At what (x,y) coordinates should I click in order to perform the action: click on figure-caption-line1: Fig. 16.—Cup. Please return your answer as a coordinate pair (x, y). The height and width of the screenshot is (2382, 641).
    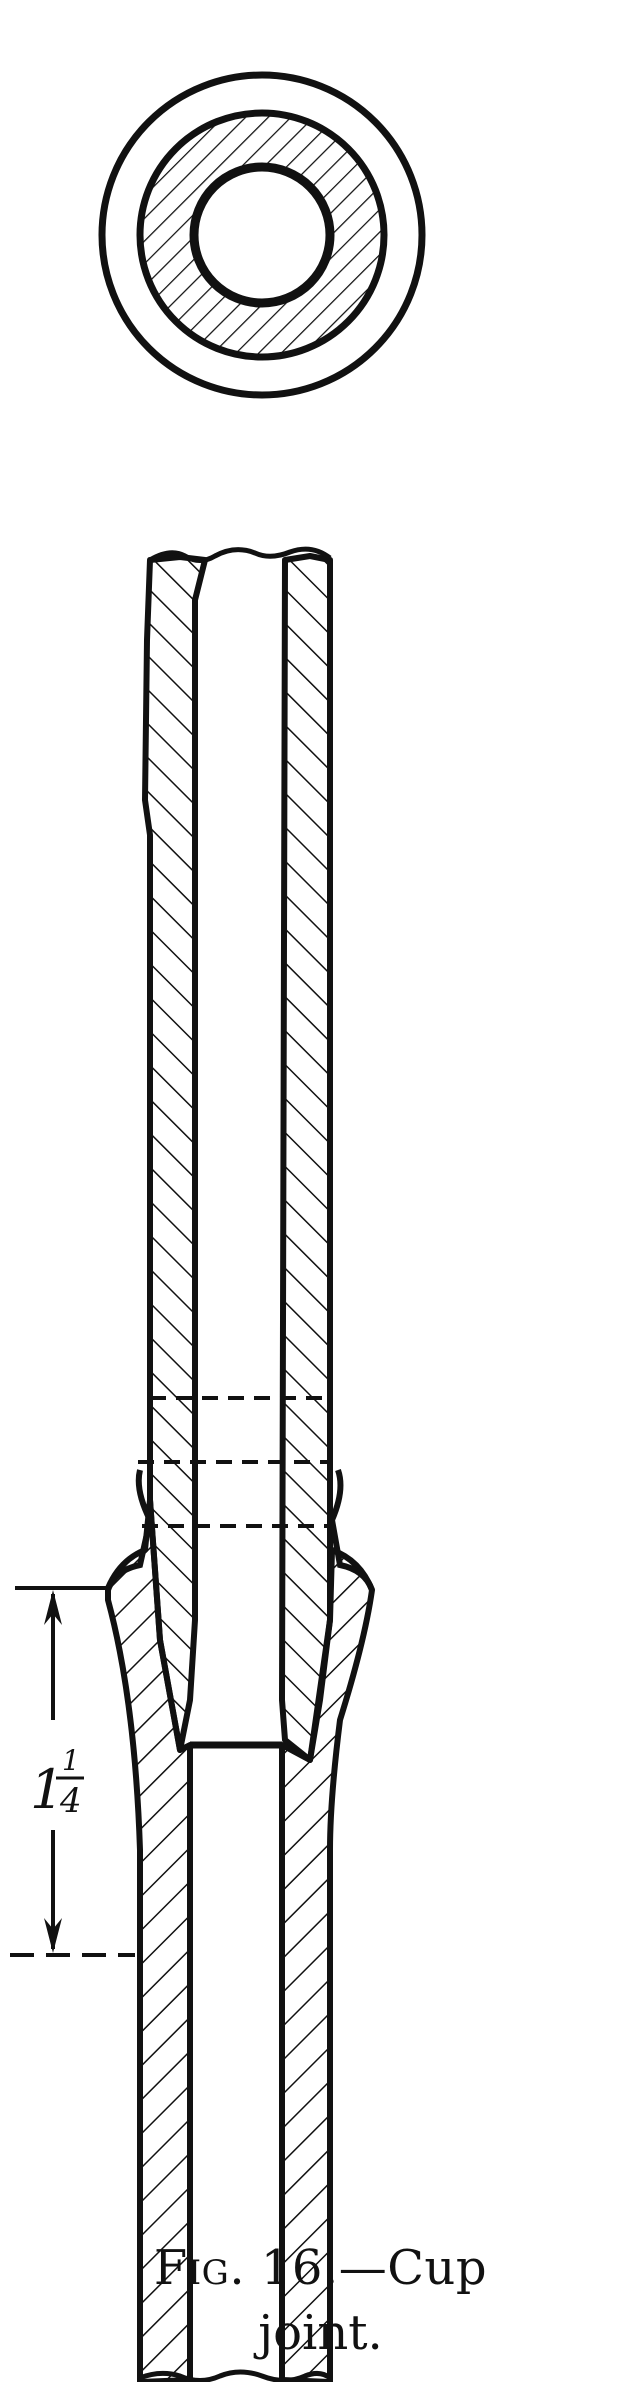
    Looking at the image, I should click on (320, 2268).